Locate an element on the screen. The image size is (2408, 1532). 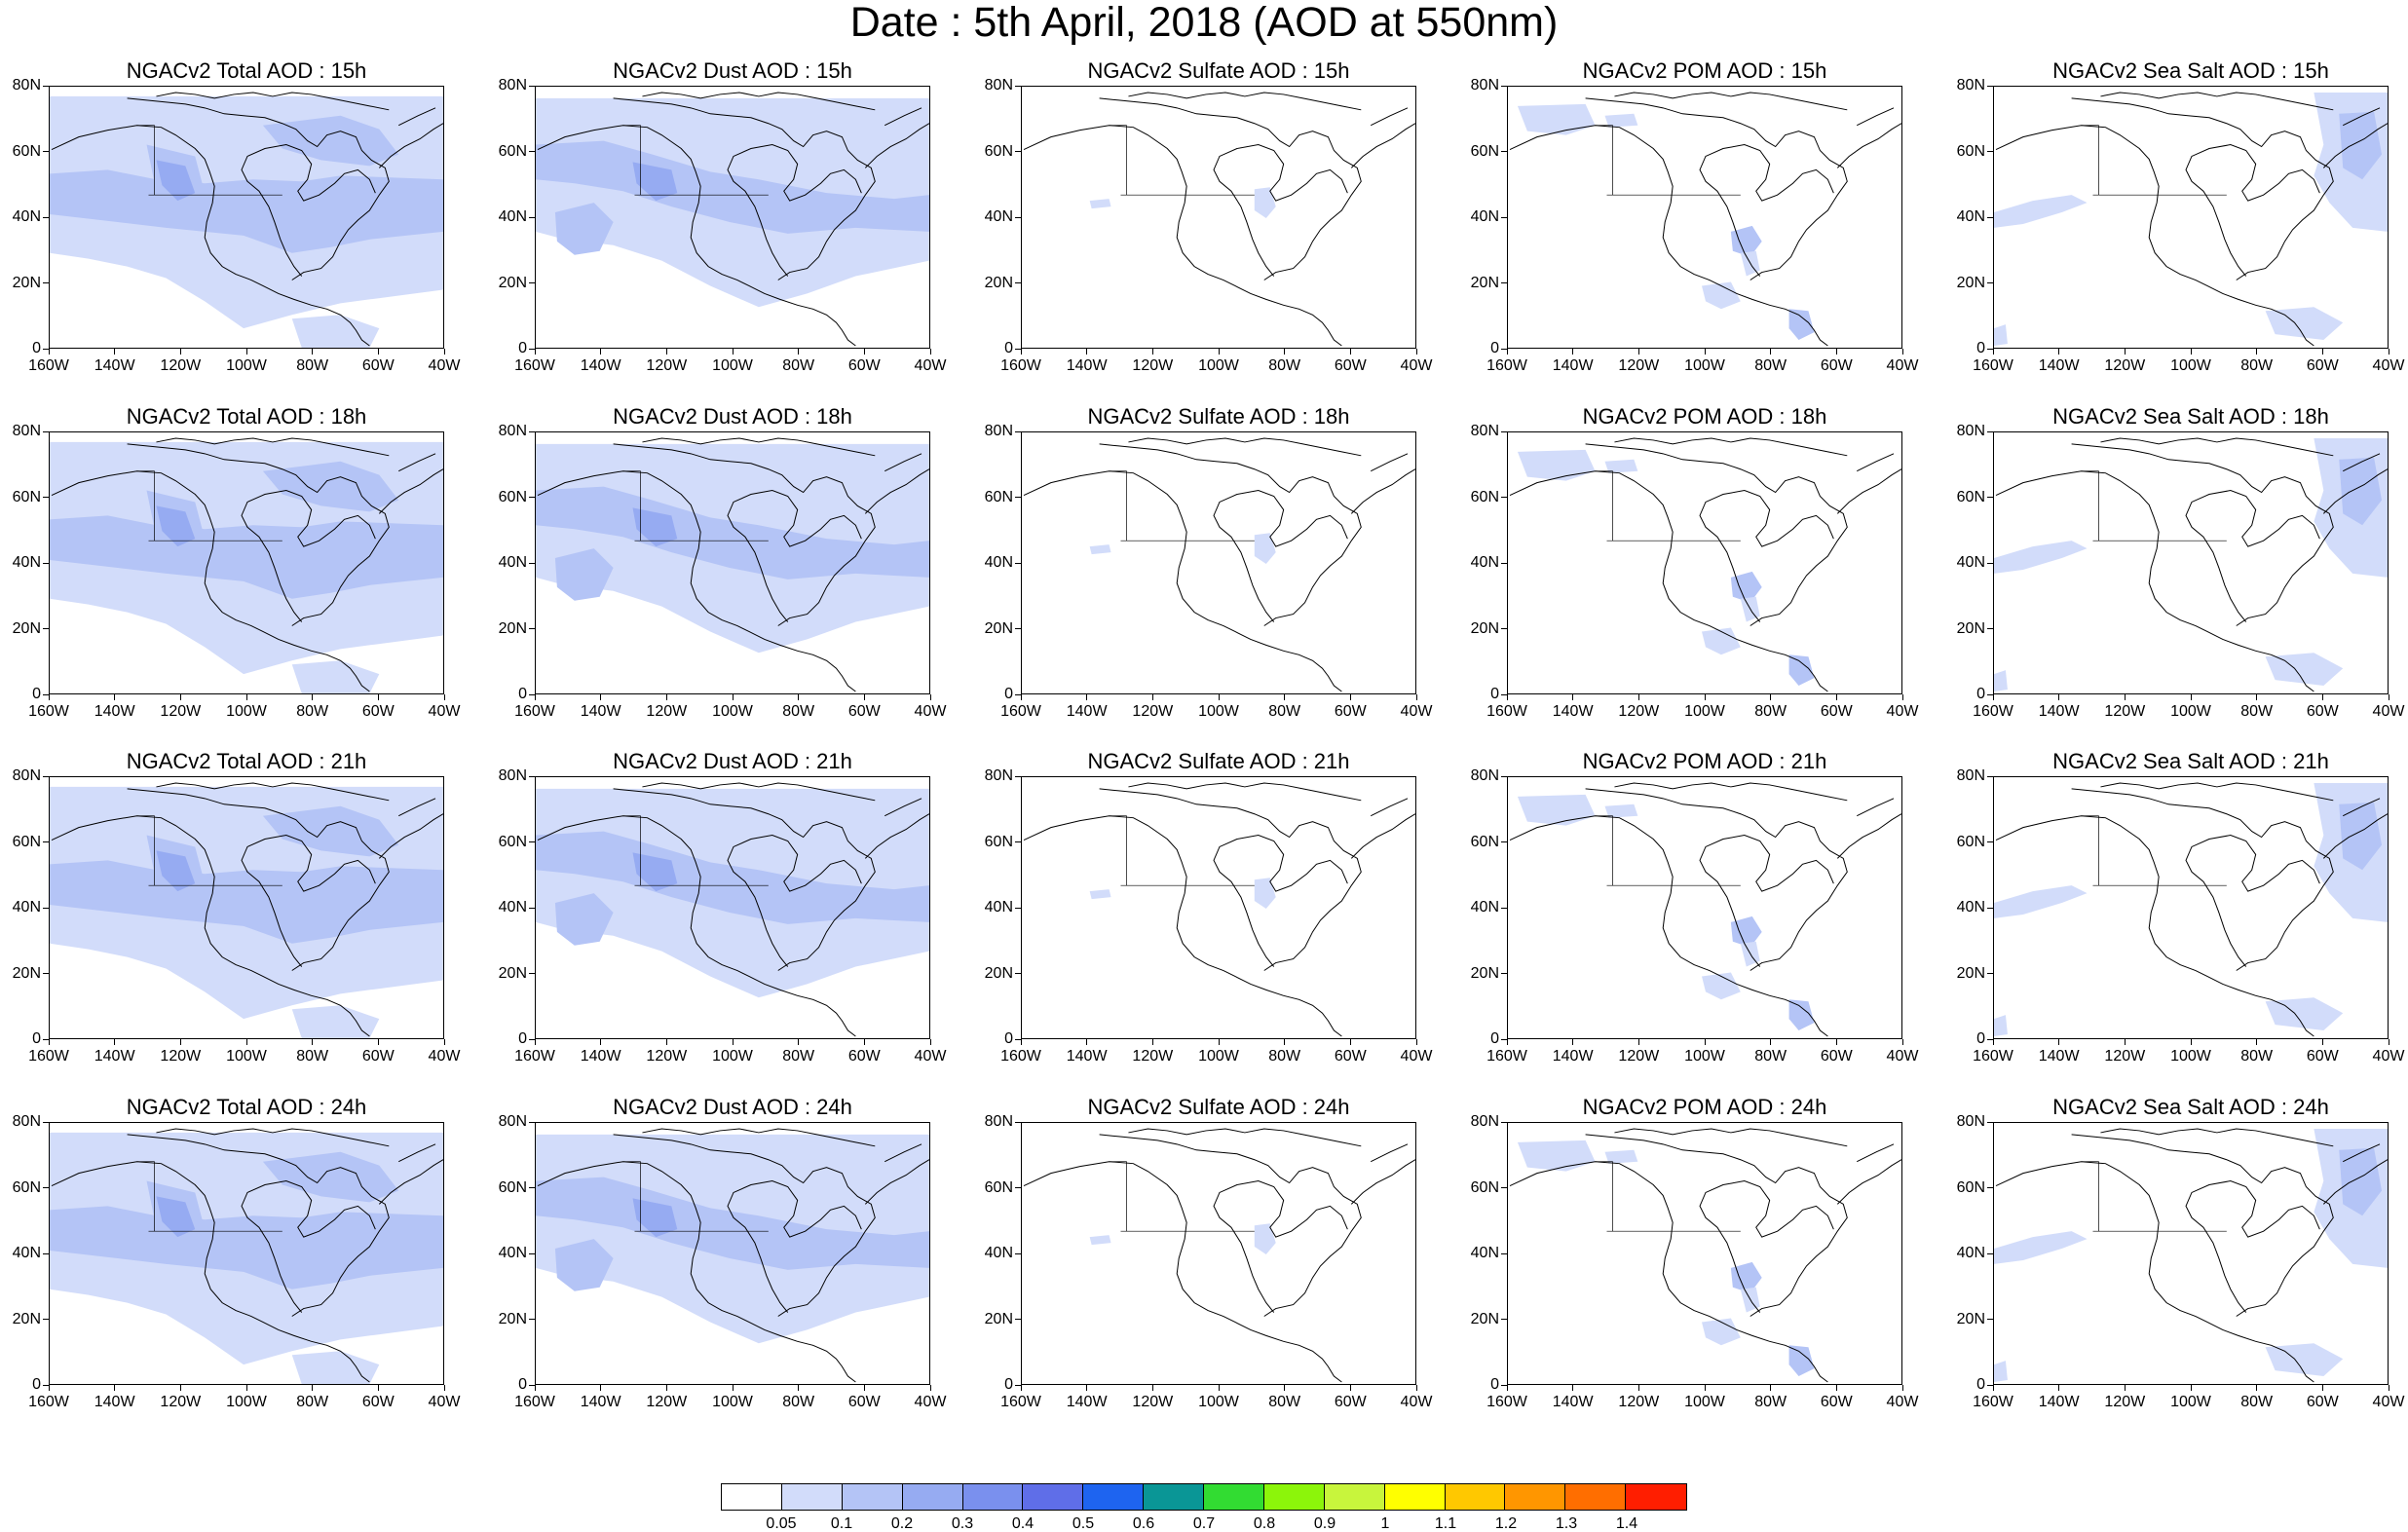
country-border is located at coordinates (1182, 1197).